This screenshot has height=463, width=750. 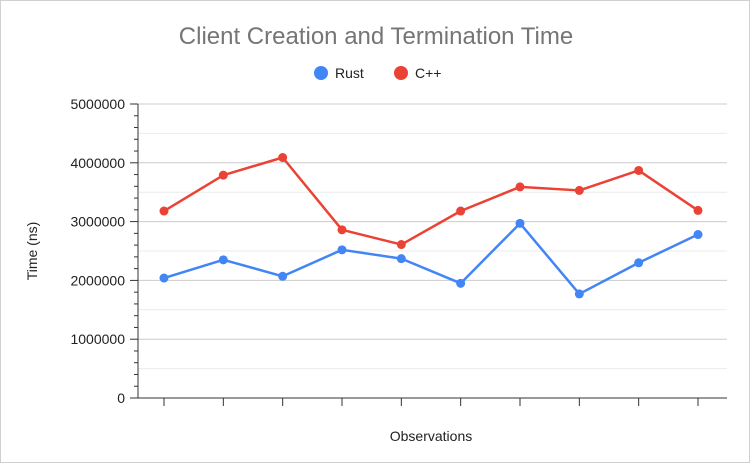 I want to click on chart-title: Client Creation and Termination Time, so click(x=376, y=36).